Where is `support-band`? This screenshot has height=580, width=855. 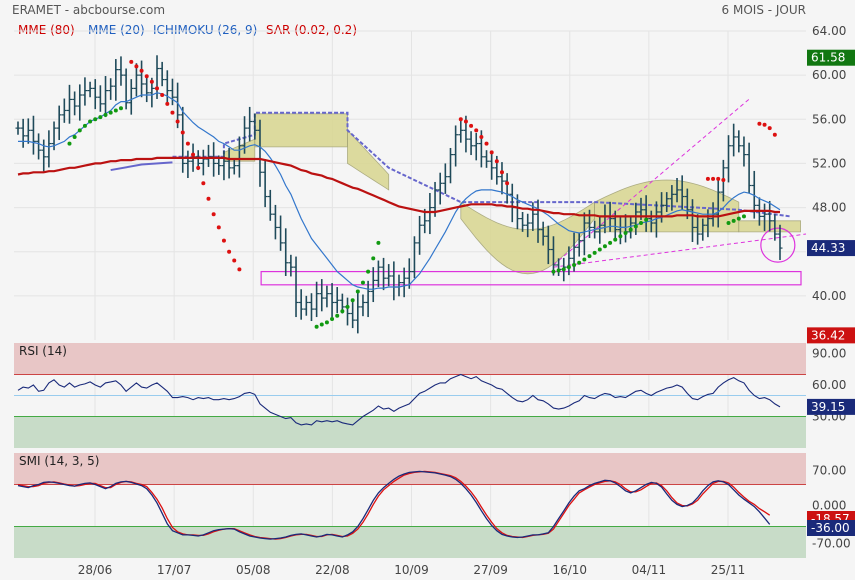 support-band is located at coordinates (531, 256).